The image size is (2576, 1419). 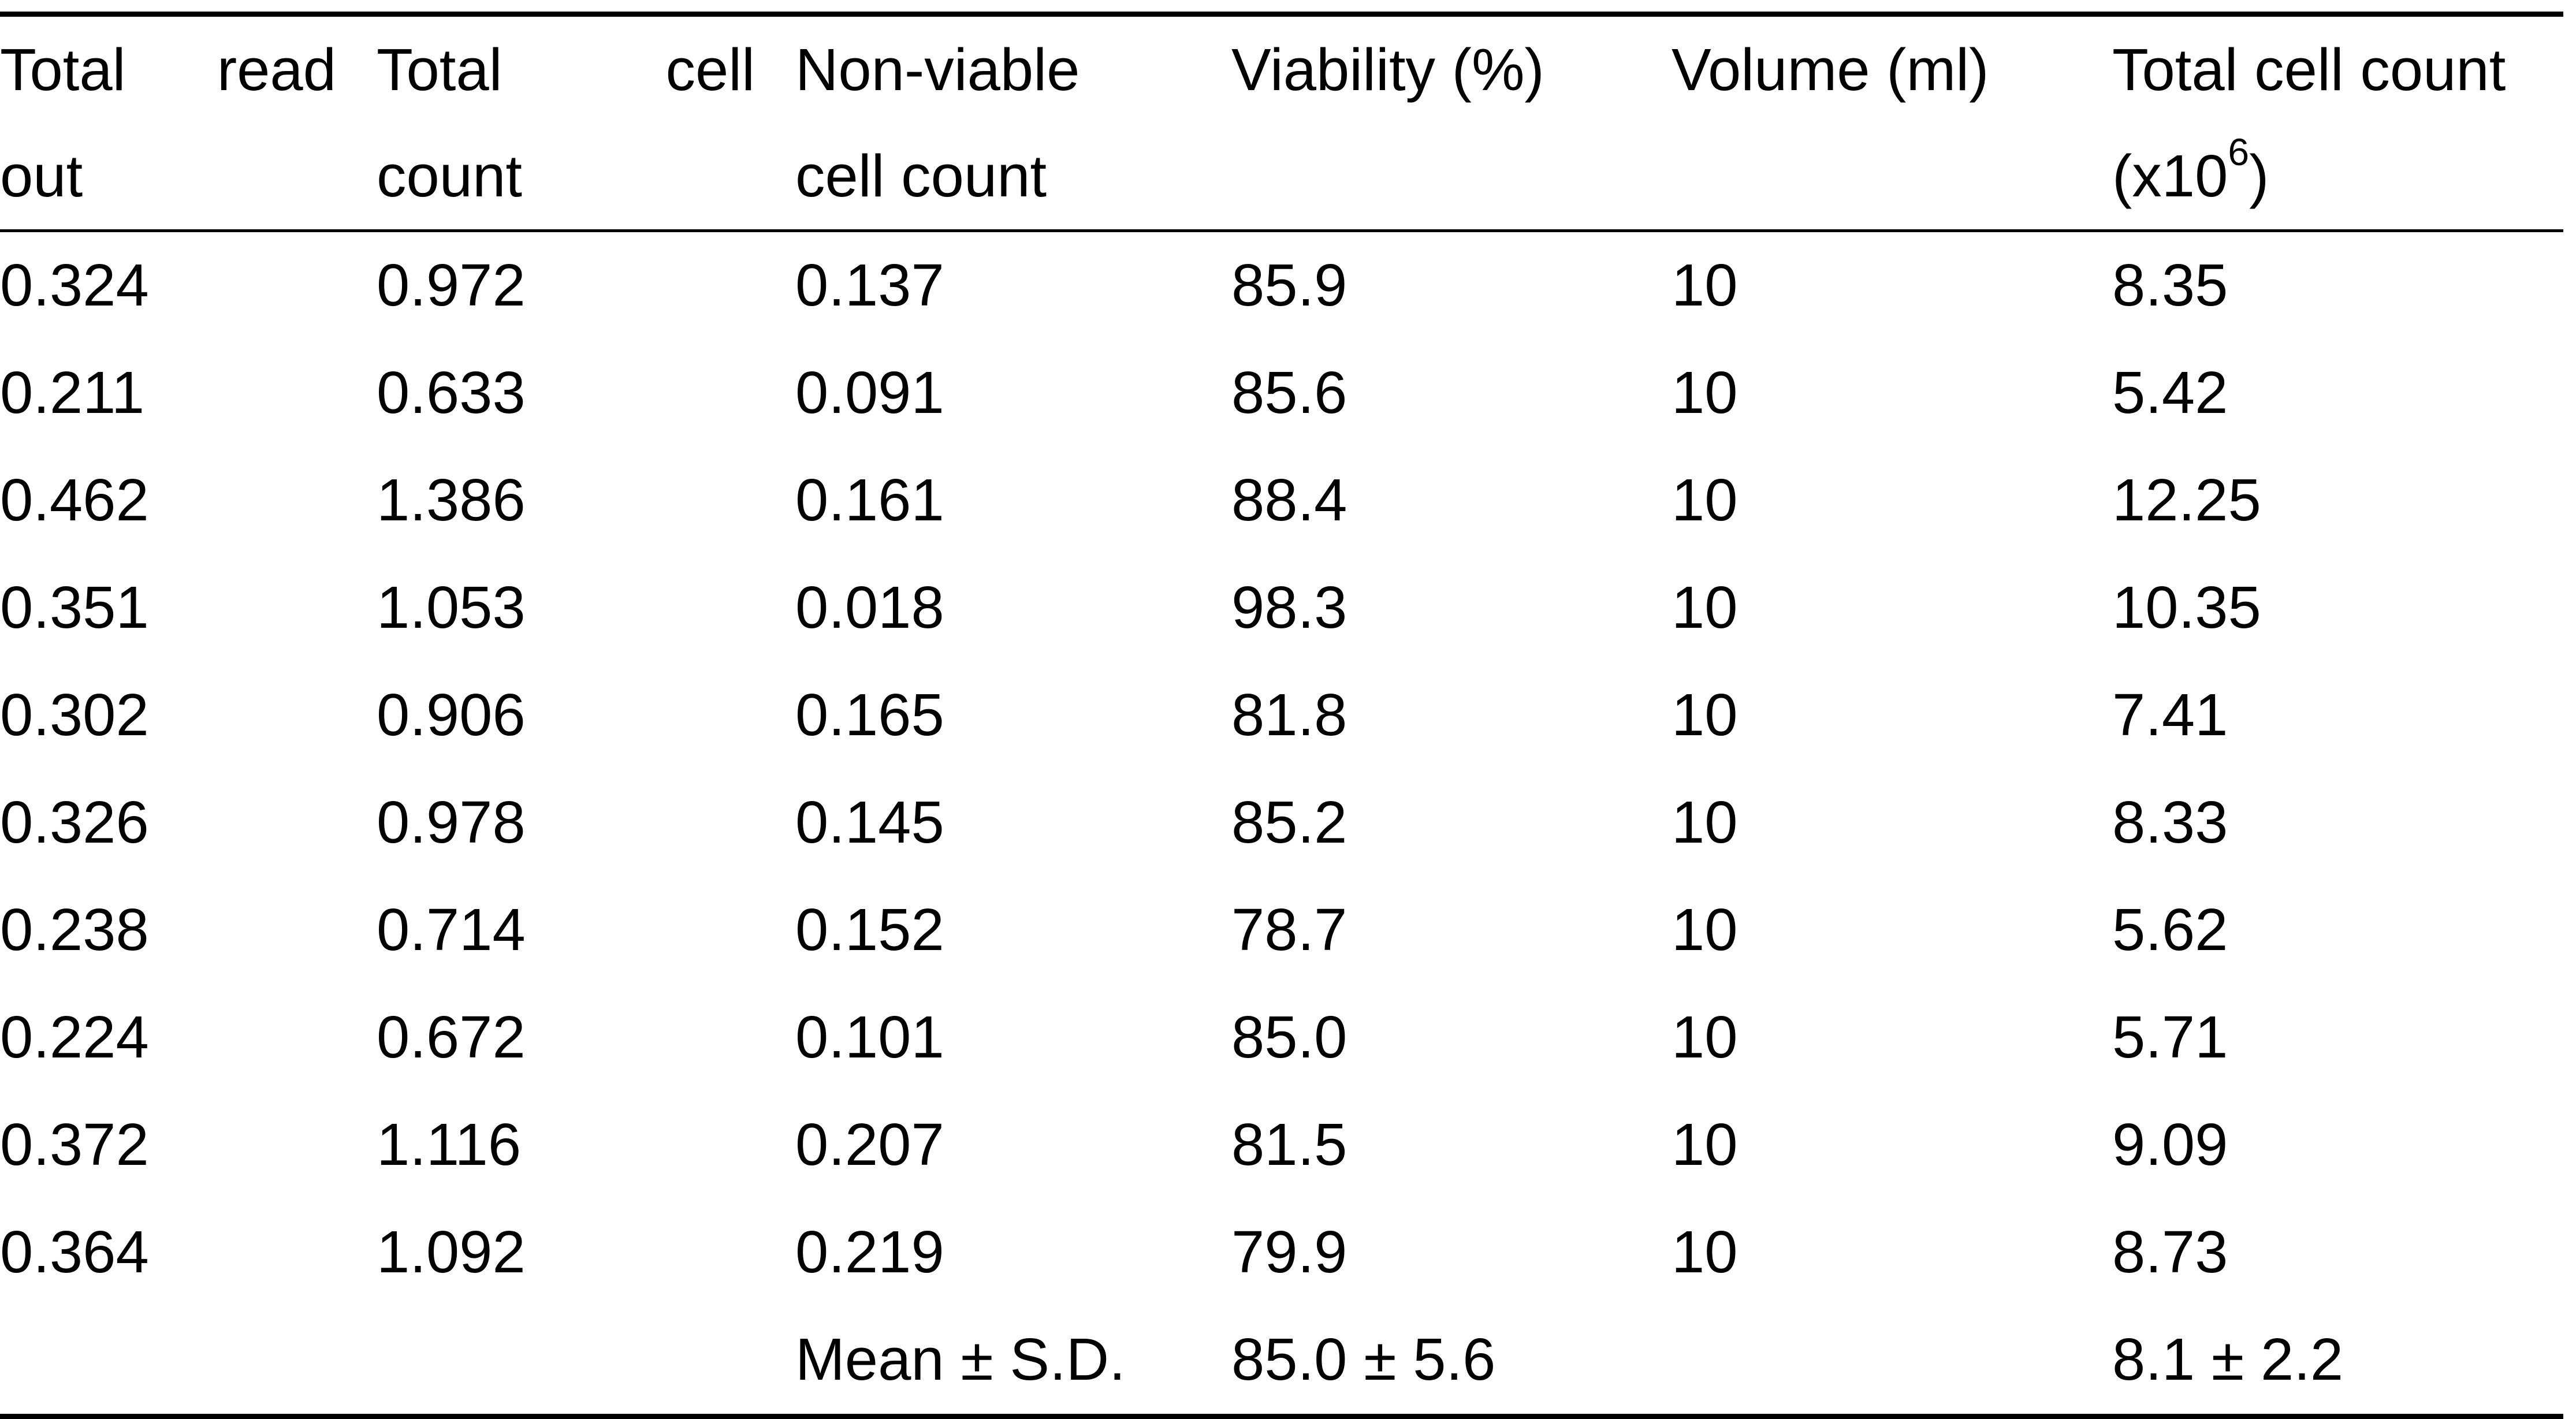 I want to click on table-row: 0.326 0.978 0.145 85.2 10 8.33, so click(x=1281, y=823).